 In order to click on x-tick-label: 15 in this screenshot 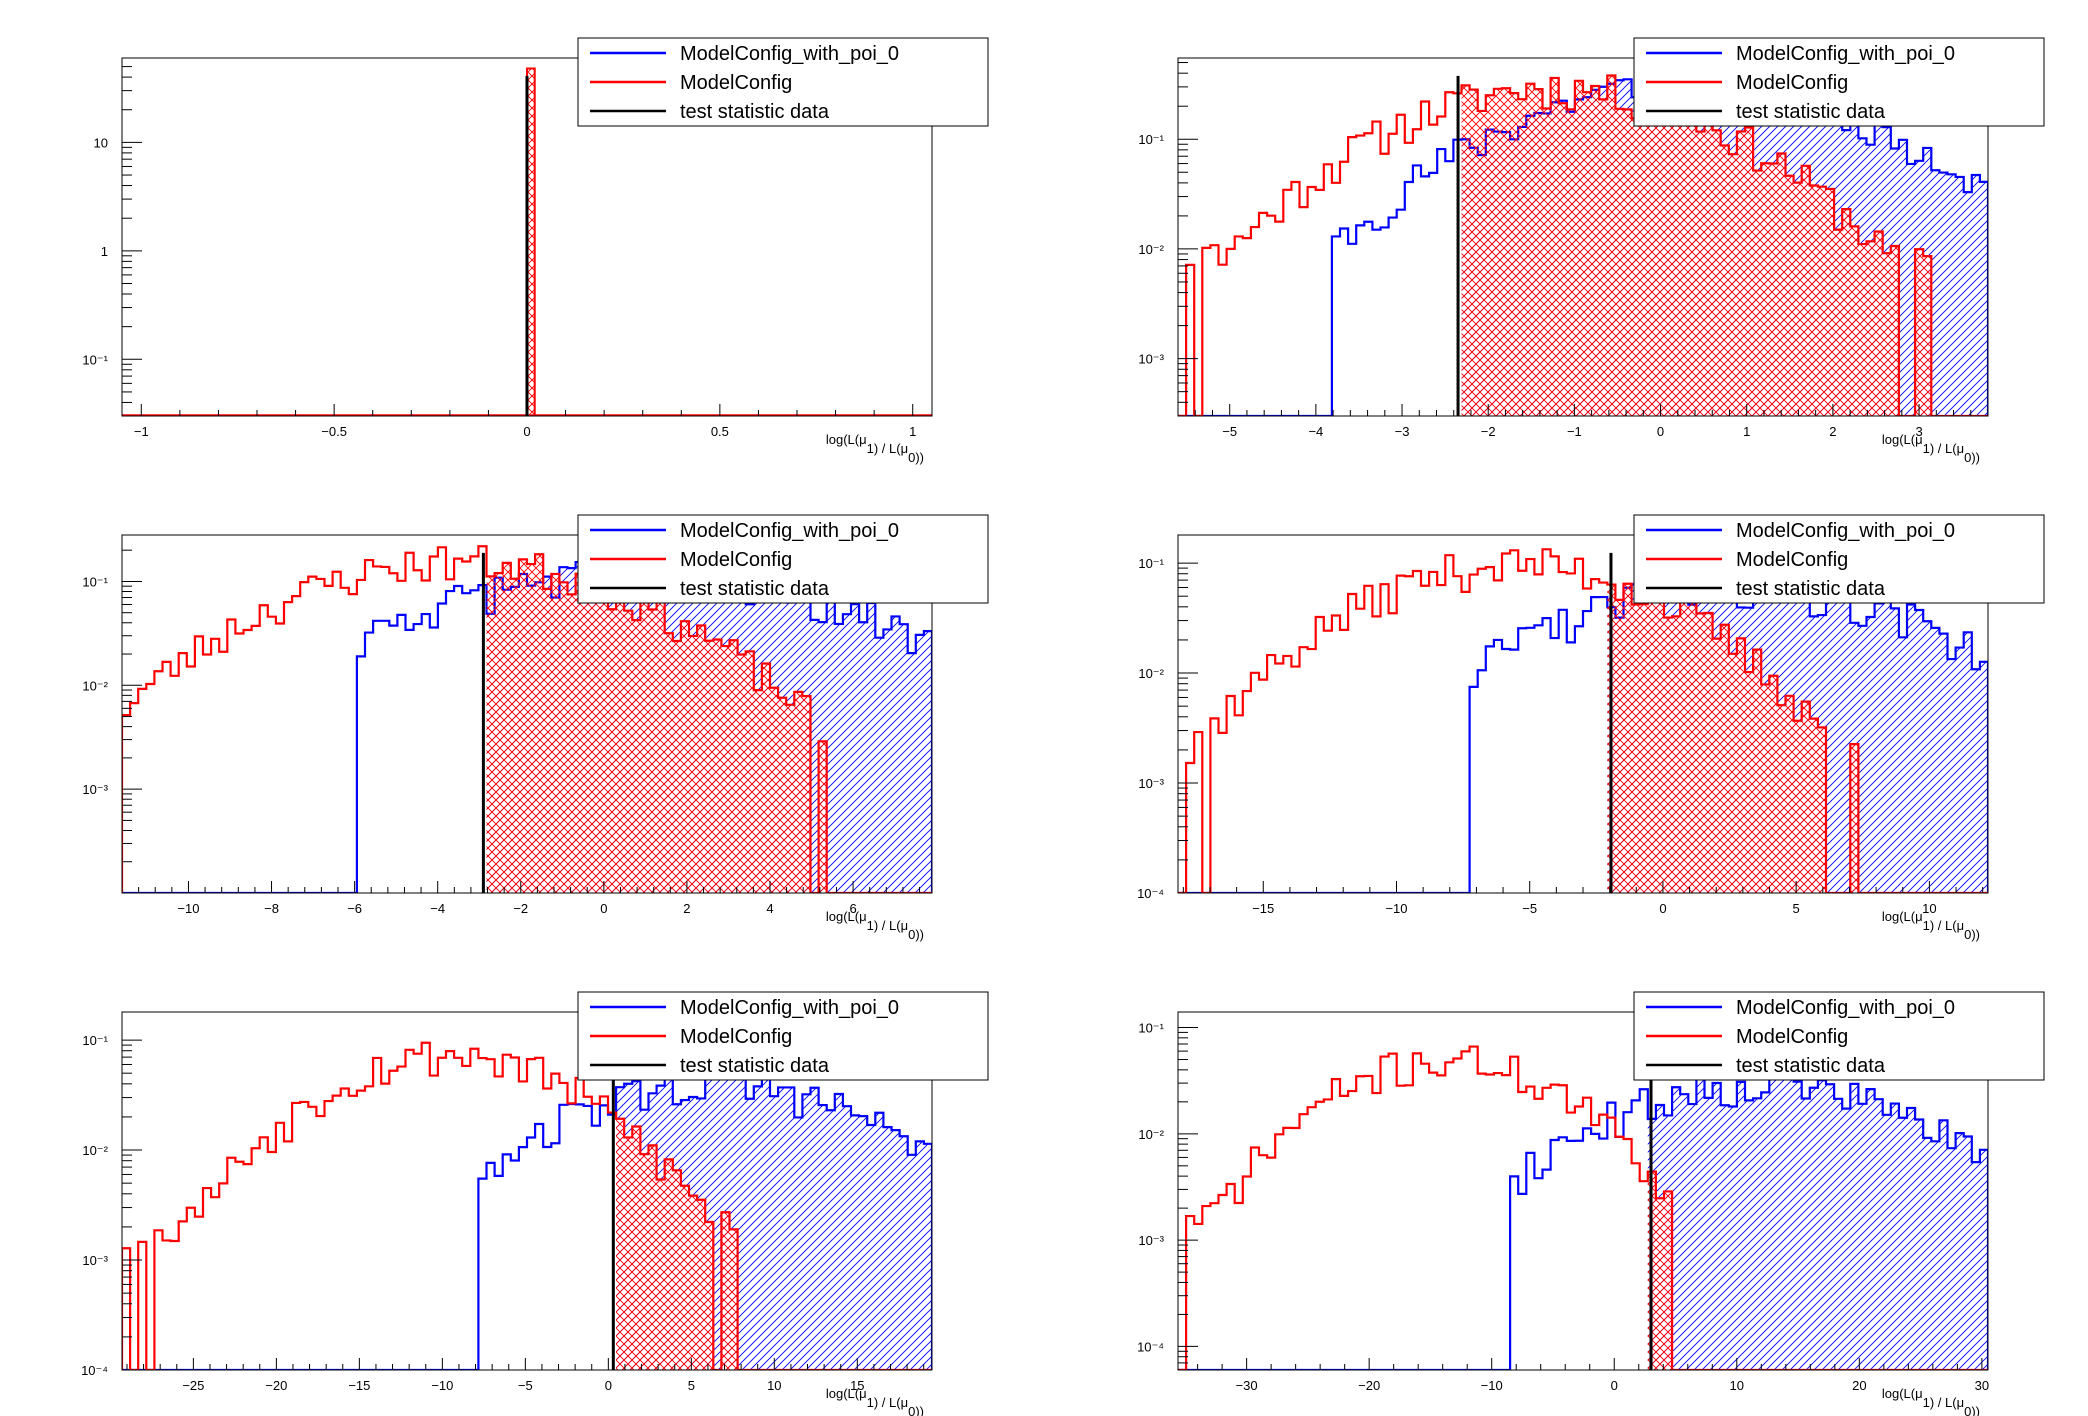, I will do `click(857, 1385)`.